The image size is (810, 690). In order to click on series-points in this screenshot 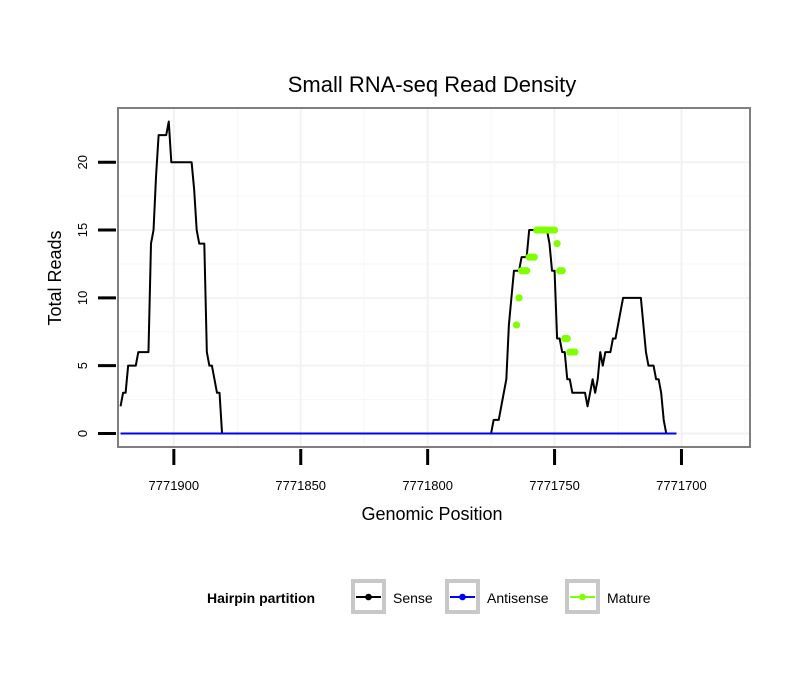, I will do `click(545, 291)`.